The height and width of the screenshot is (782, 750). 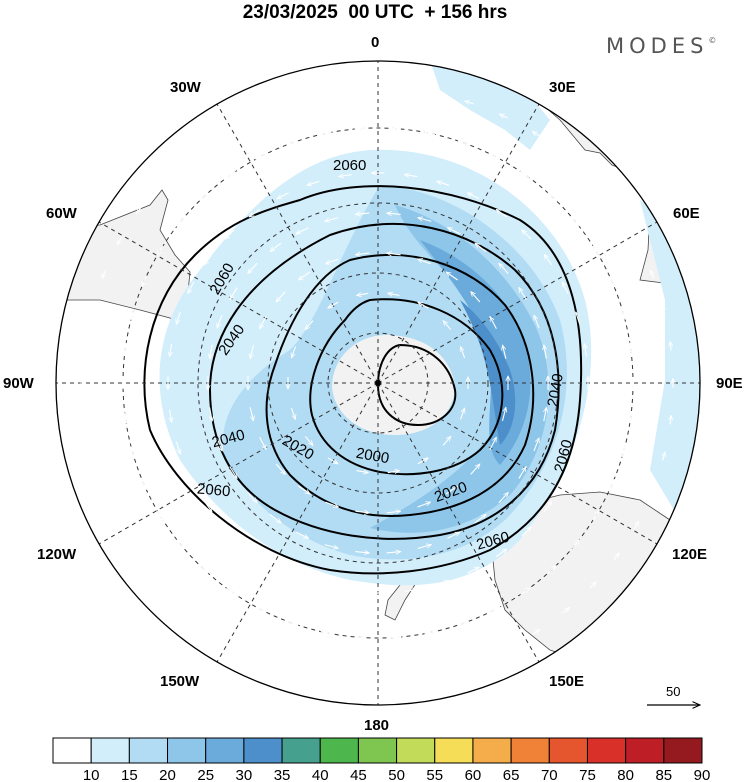 I want to click on contour-label: 2000, so click(x=373, y=456).